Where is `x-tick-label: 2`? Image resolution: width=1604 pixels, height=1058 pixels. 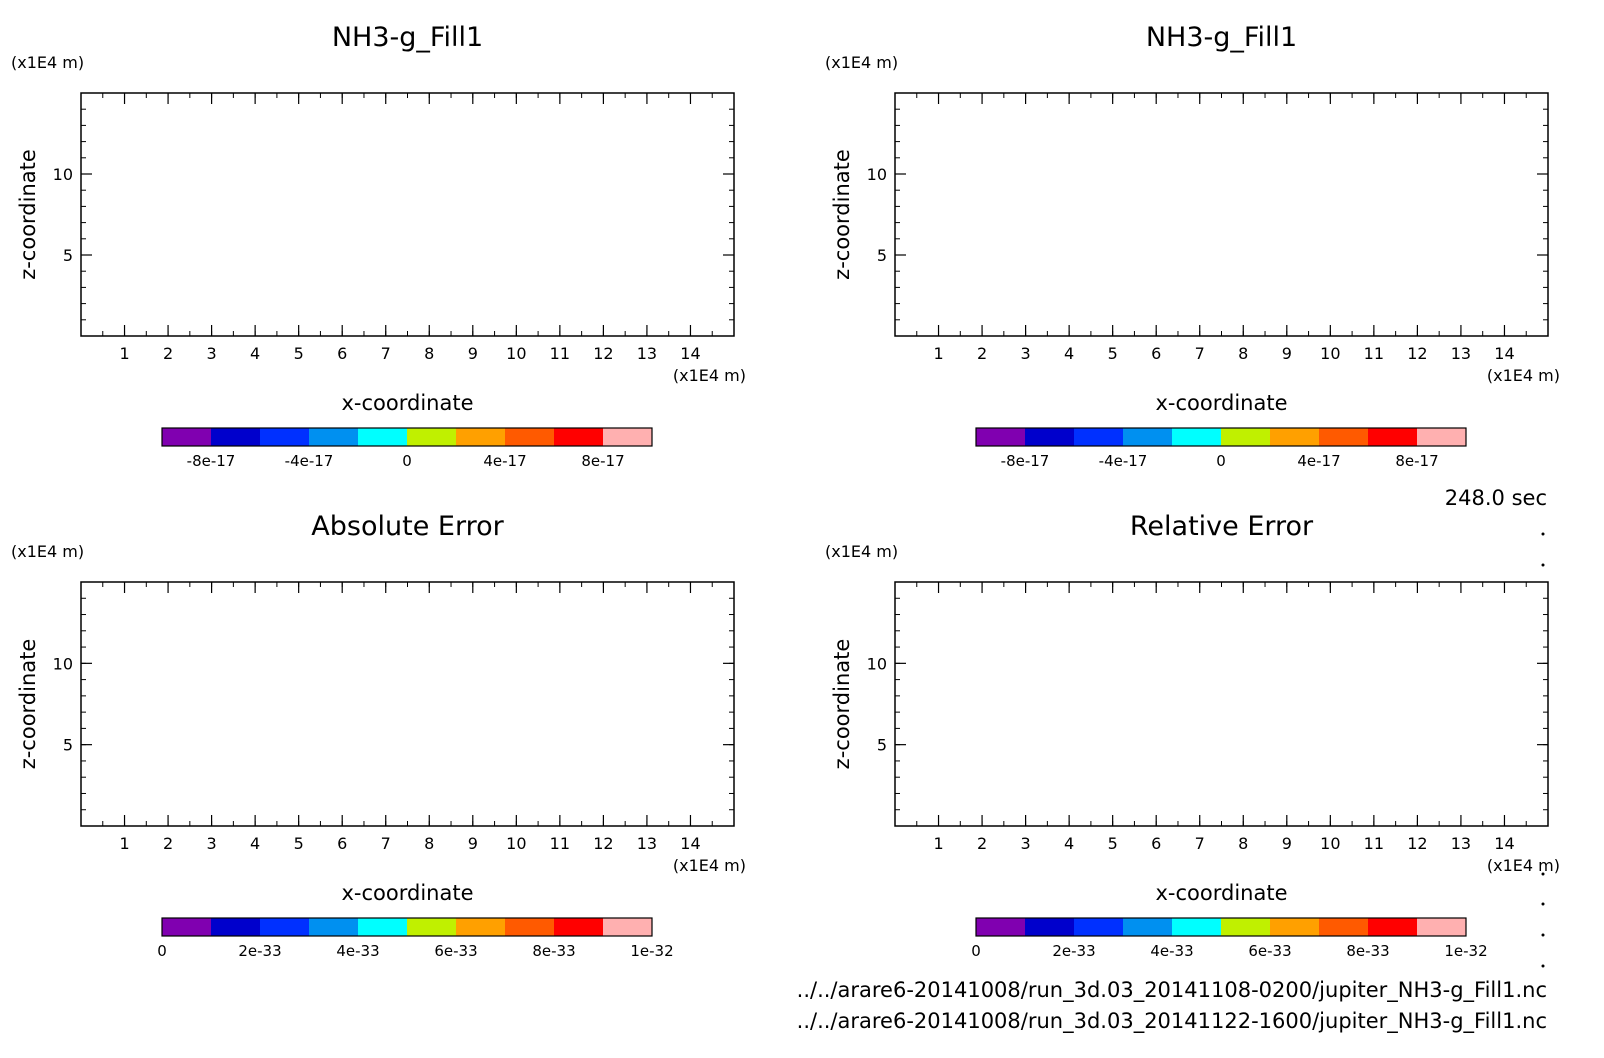 x-tick-label: 2 is located at coordinates (168, 353).